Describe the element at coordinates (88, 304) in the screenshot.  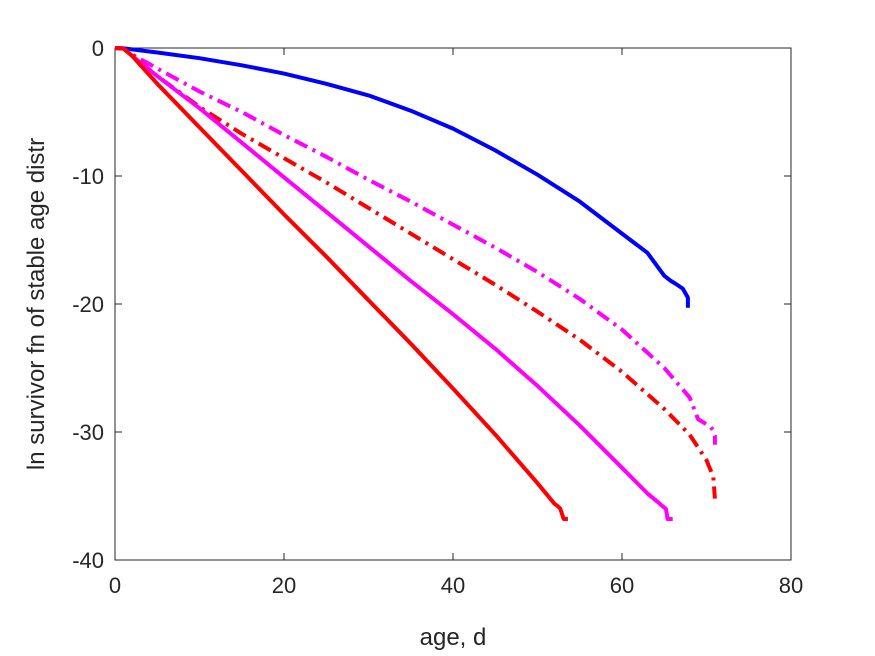
I see `y-tick-label: -20` at that location.